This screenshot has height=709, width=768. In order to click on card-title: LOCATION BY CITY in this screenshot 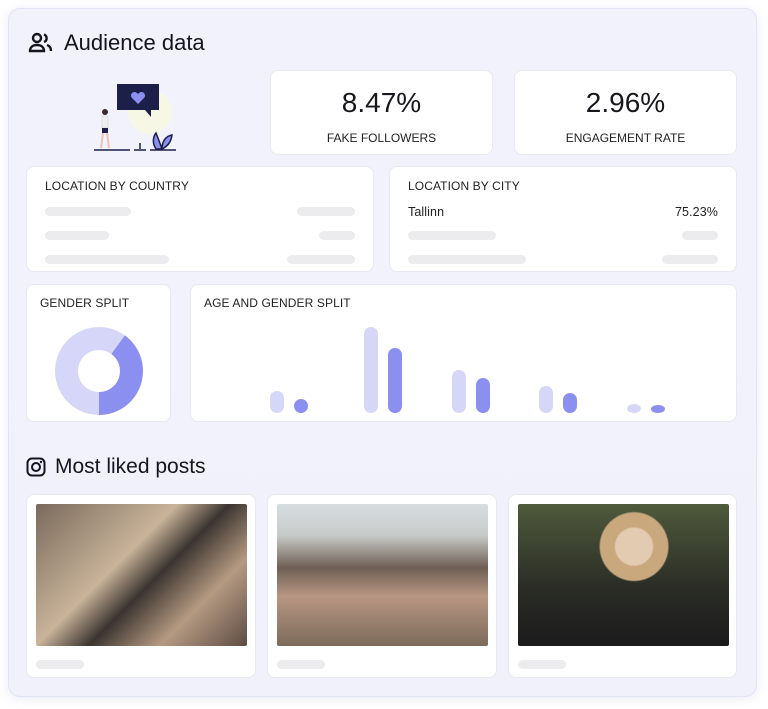, I will do `click(464, 186)`.